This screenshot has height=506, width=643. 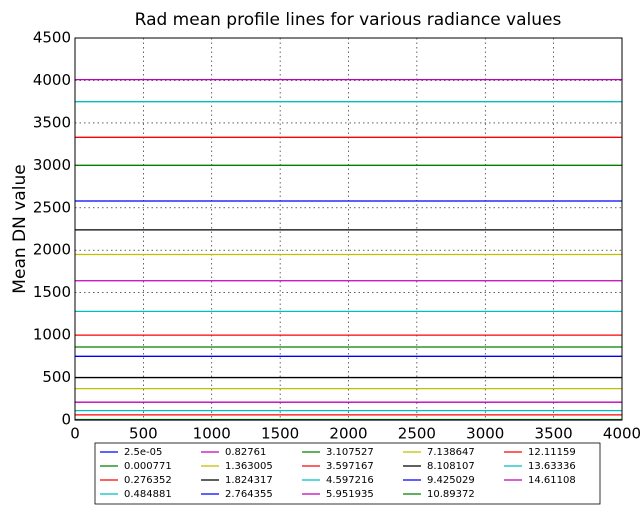 I want to click on legend-label: 14.61108, so click(x=552, y=480).